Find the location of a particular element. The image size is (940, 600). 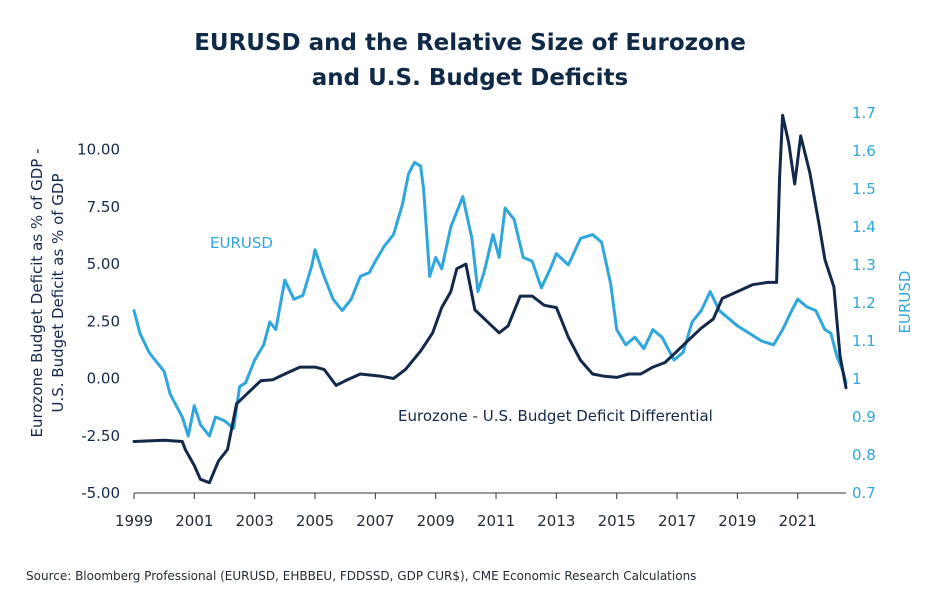

right-axis-tick-label: 1 is located at coordinates (857, 379).